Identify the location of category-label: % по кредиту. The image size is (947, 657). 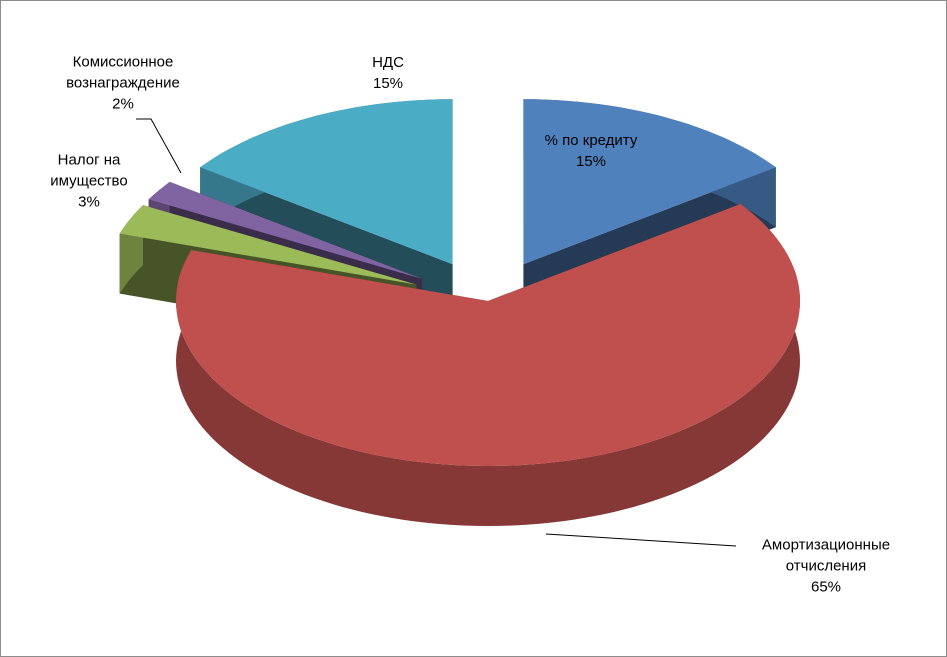
(591, 140).